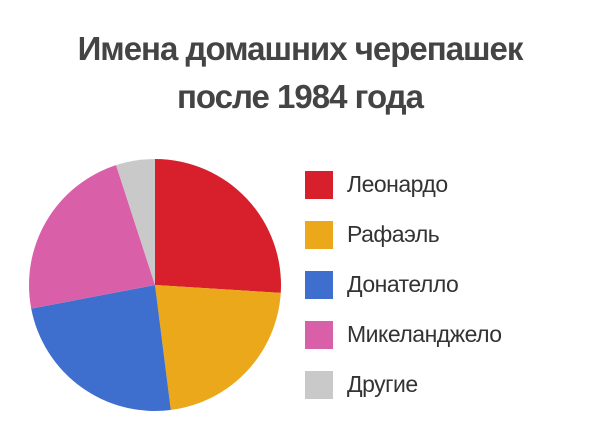  Describe the element at coordinates (301, 96) in the screenshot. I see `chart-title: после 1984 года` at that location.